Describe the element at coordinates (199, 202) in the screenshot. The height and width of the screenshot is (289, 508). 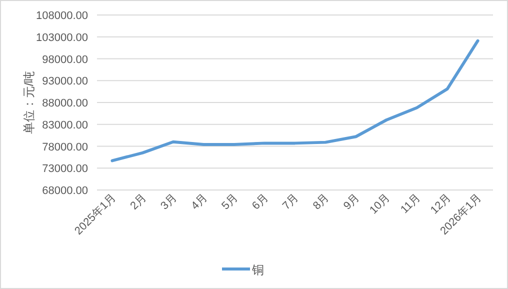
I see `x-tick-label: 4月` at that location.